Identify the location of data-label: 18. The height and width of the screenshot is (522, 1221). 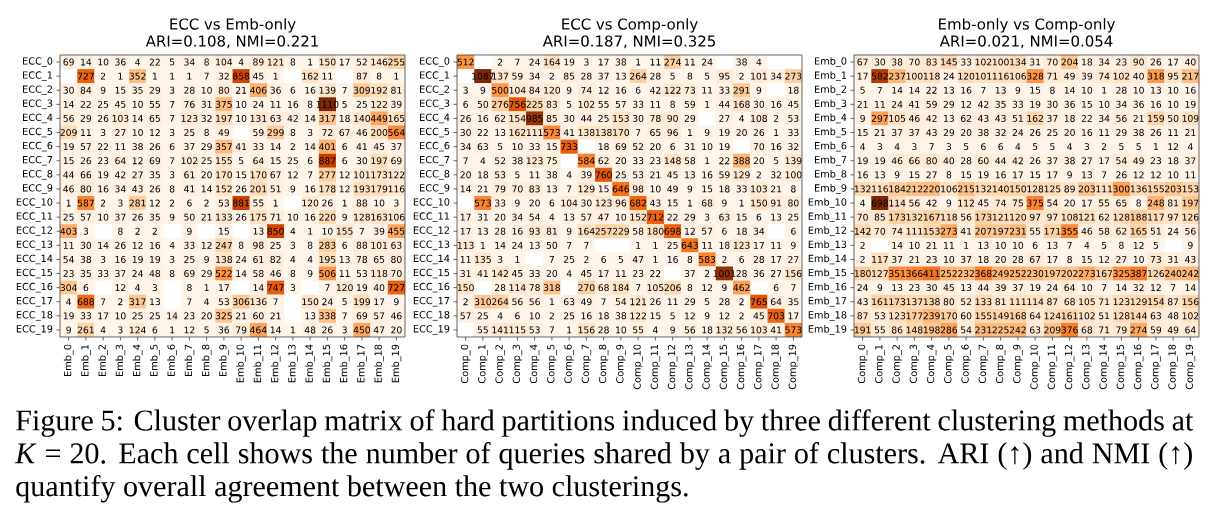
(1087, 62).